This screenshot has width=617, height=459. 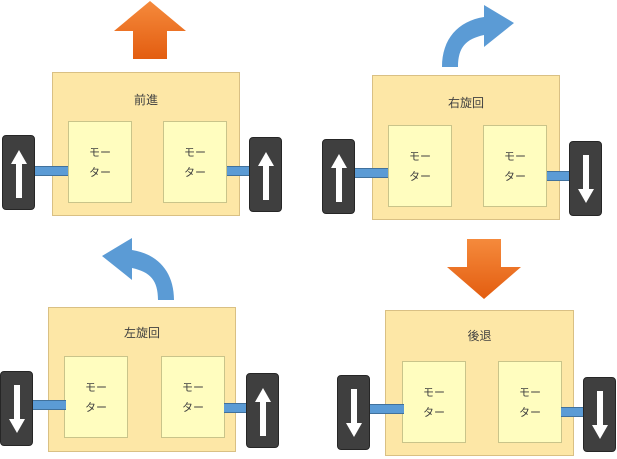 What do you see at coordinates (479, 383) in the screenshot?
I see `chassis: 後退` at bounding box center [479, 383].